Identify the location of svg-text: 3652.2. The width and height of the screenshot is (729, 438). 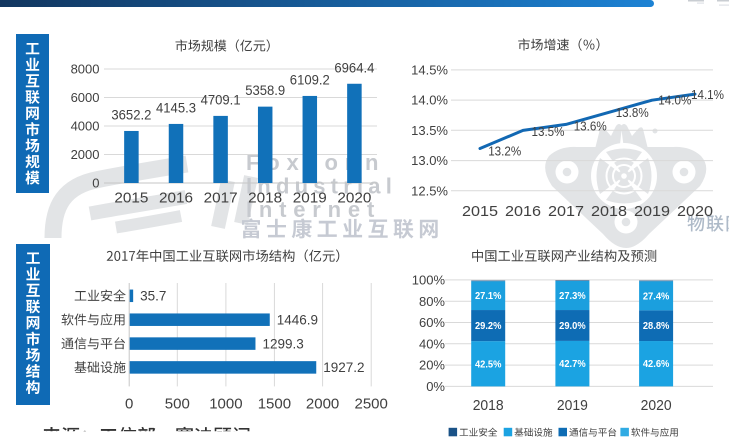
(131, 114).